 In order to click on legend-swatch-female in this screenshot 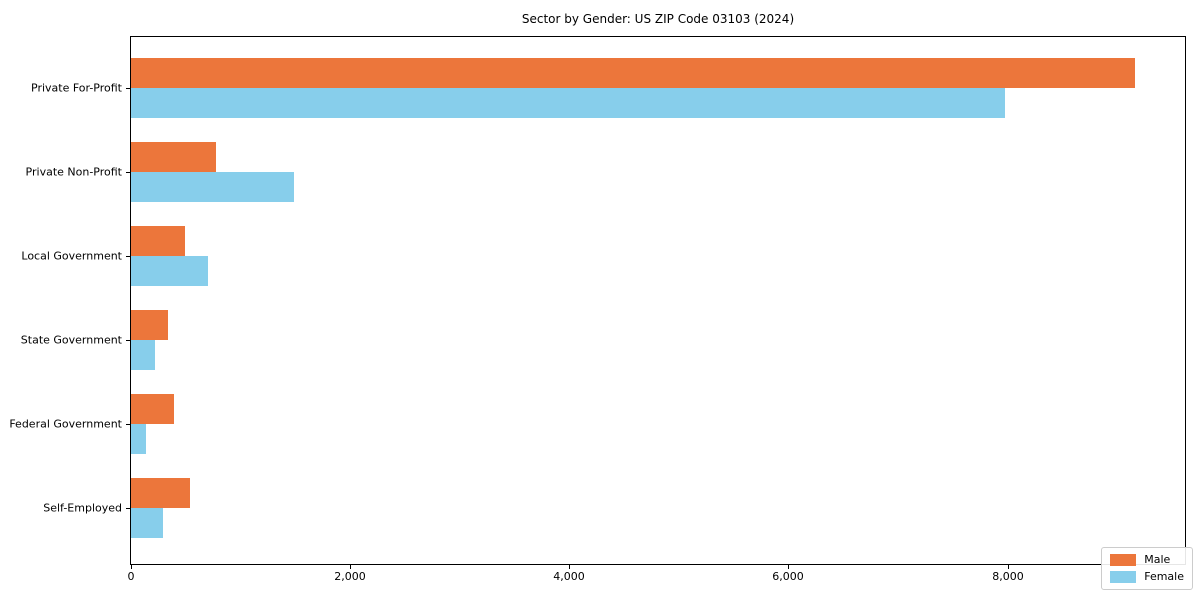, I will do `click(1123, 577)`.